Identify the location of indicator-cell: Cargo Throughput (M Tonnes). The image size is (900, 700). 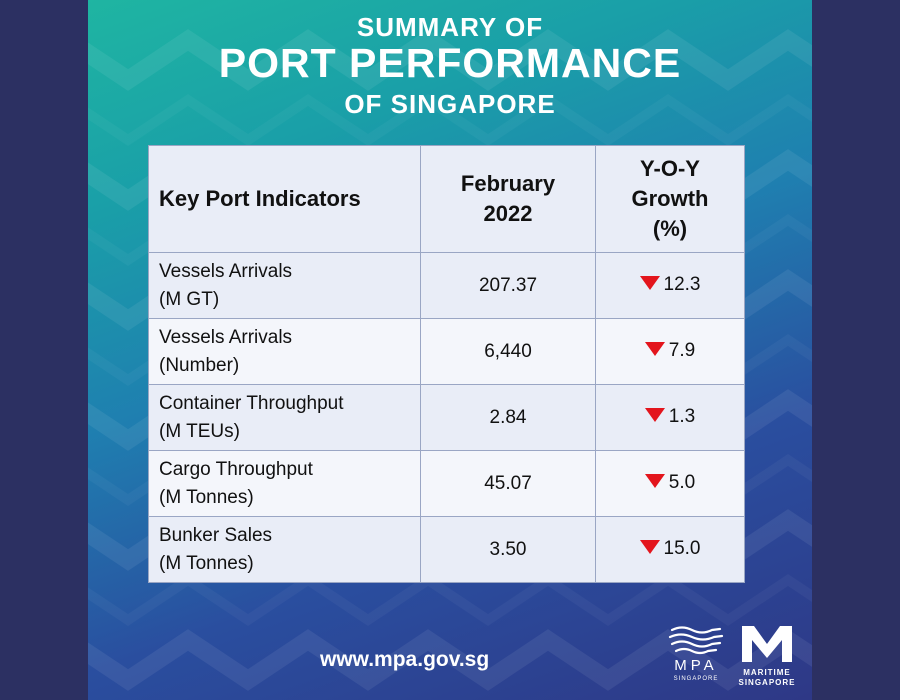
(284, 483).